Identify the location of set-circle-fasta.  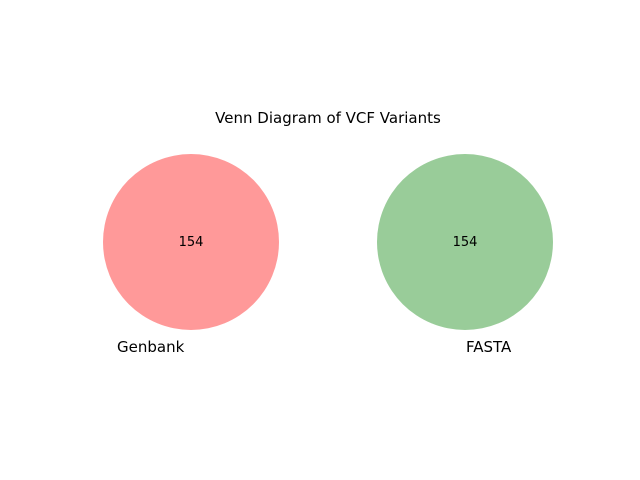
(465, 242).